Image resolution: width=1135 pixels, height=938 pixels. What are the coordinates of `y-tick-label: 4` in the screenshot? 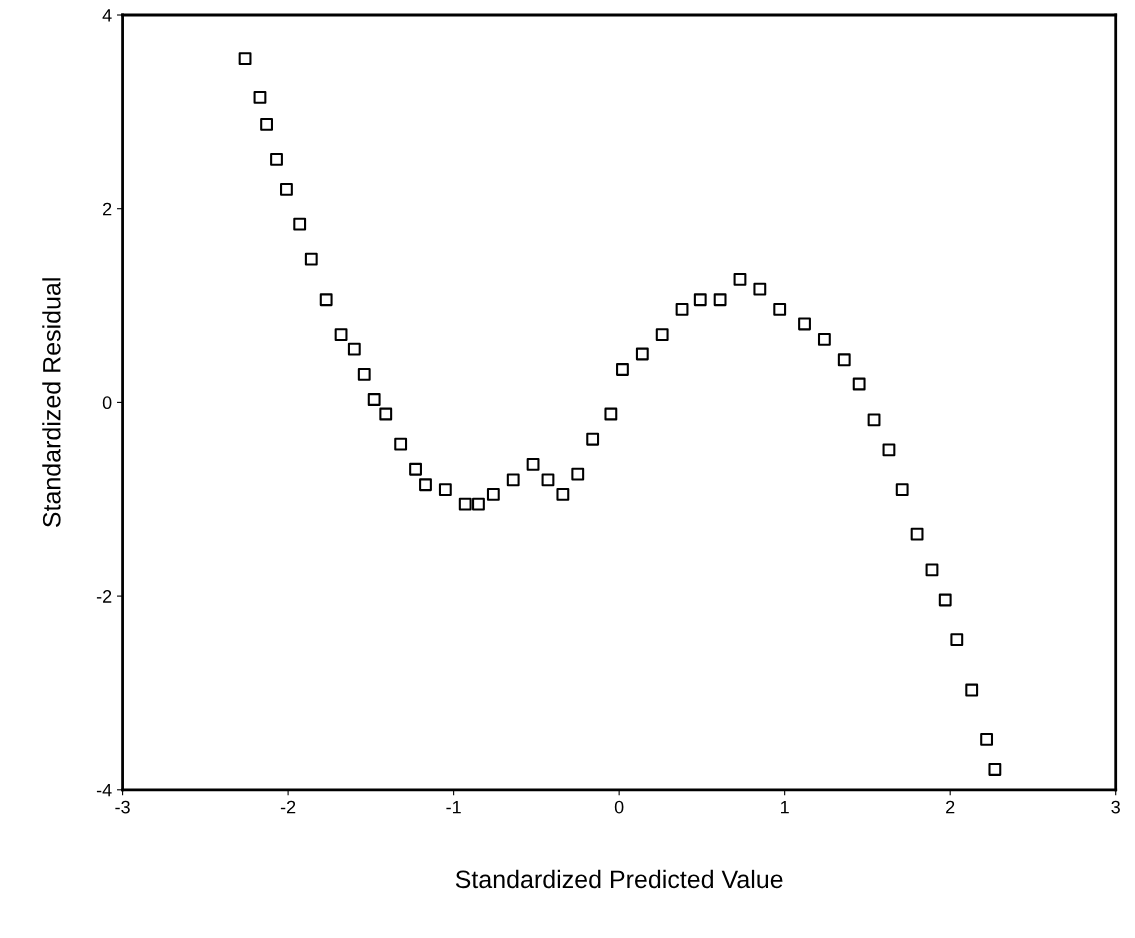 It's located at (107, 15).